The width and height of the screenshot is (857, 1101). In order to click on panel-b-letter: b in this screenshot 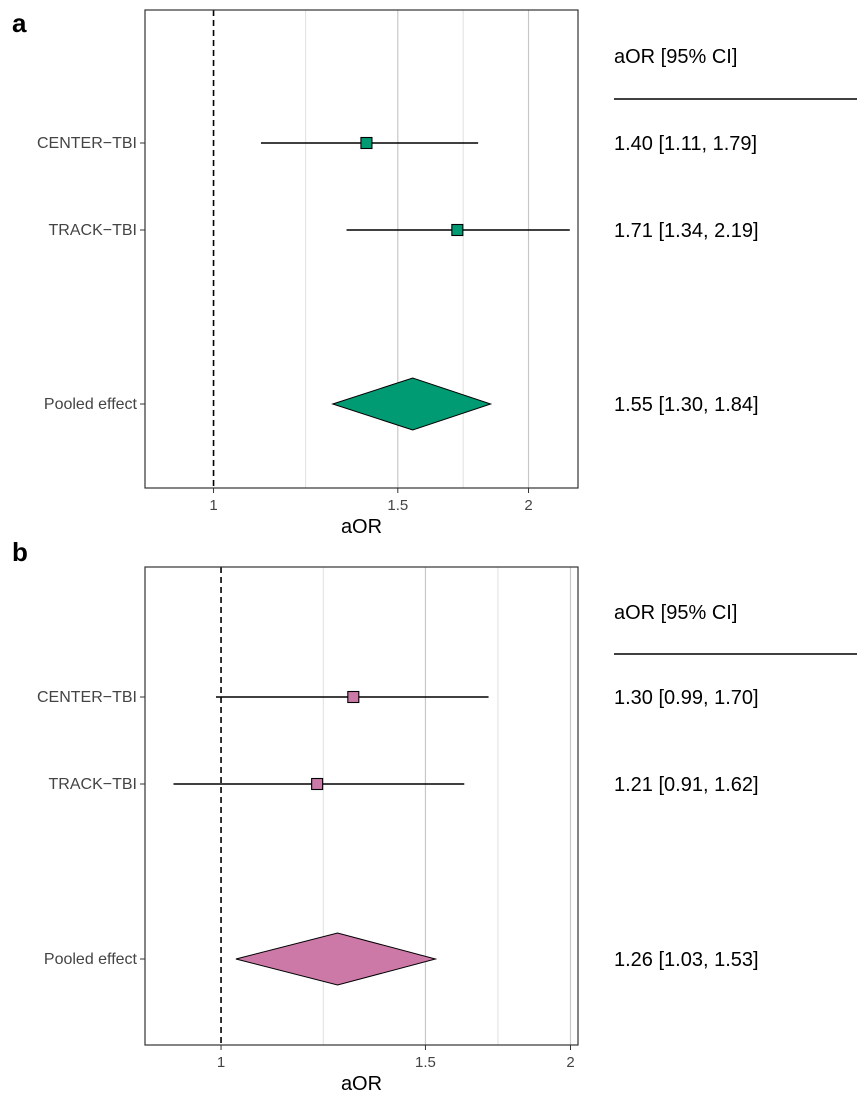, I will do `click(20, 552)`.